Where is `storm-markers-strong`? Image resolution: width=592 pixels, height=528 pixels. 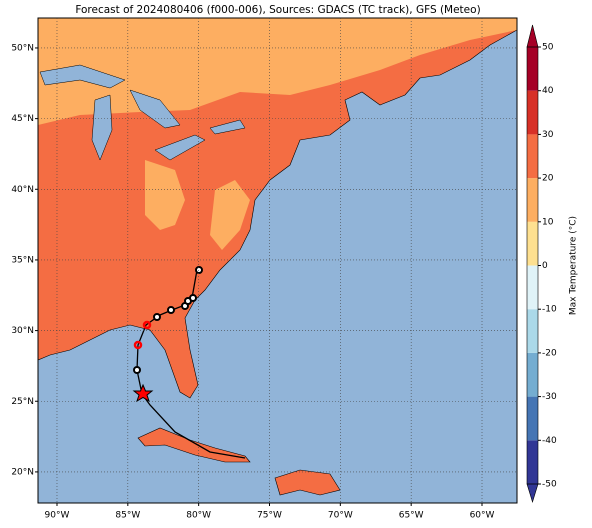
storm-markers-strong is located at coordinates (142, 335).